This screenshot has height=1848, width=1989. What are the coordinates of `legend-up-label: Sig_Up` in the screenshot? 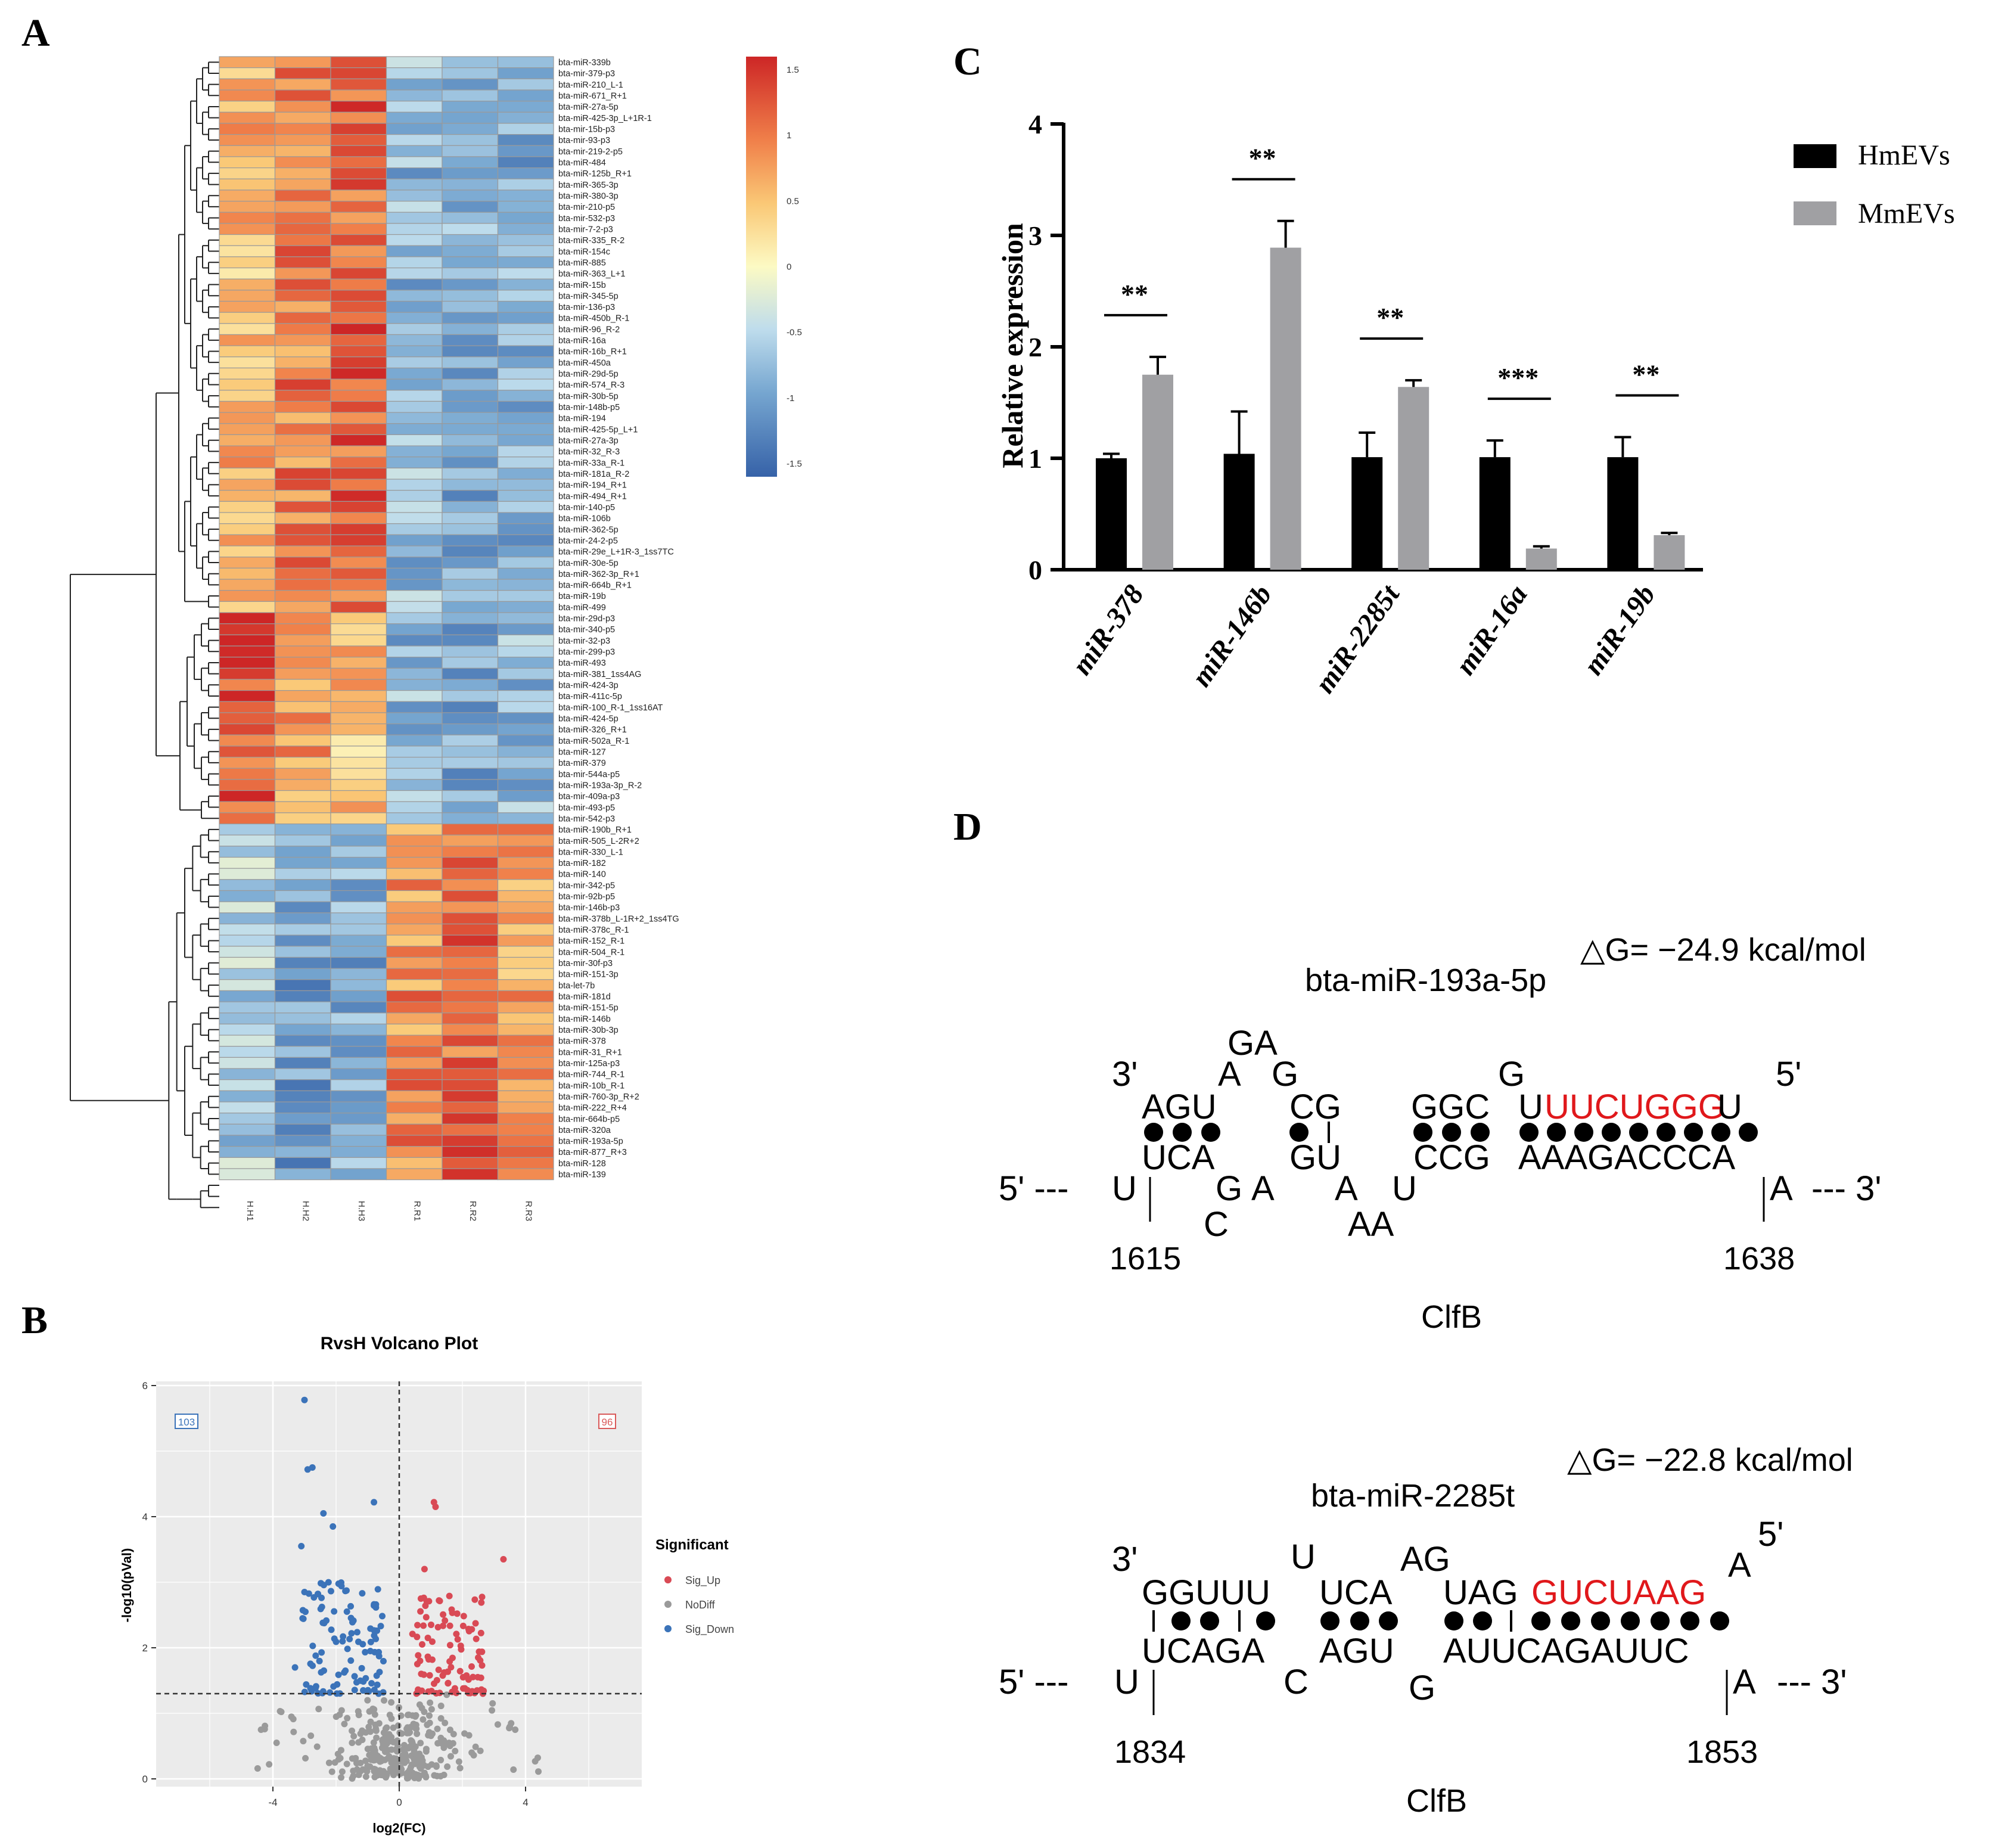 It's located at (703, 1580).